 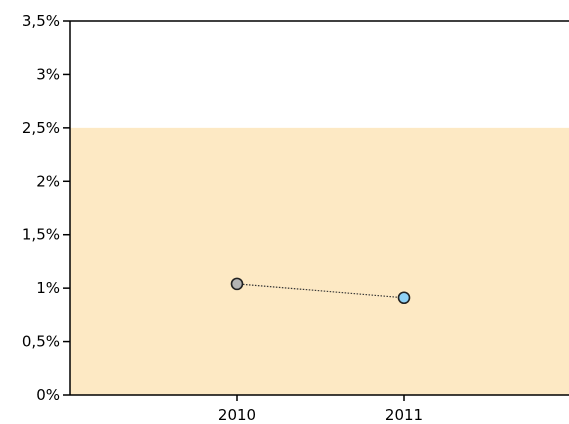 I want to click on y-tick-label: 2,5%, so click(x=41, y=128).